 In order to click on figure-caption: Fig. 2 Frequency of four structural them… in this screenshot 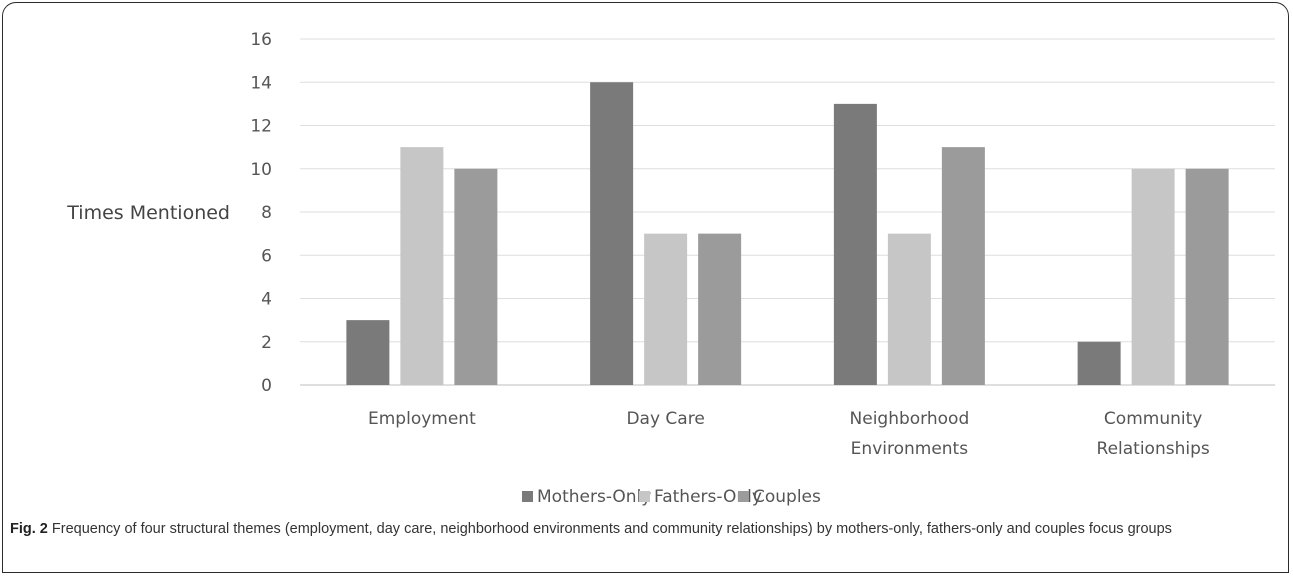, I will do `click(640, 529)`.